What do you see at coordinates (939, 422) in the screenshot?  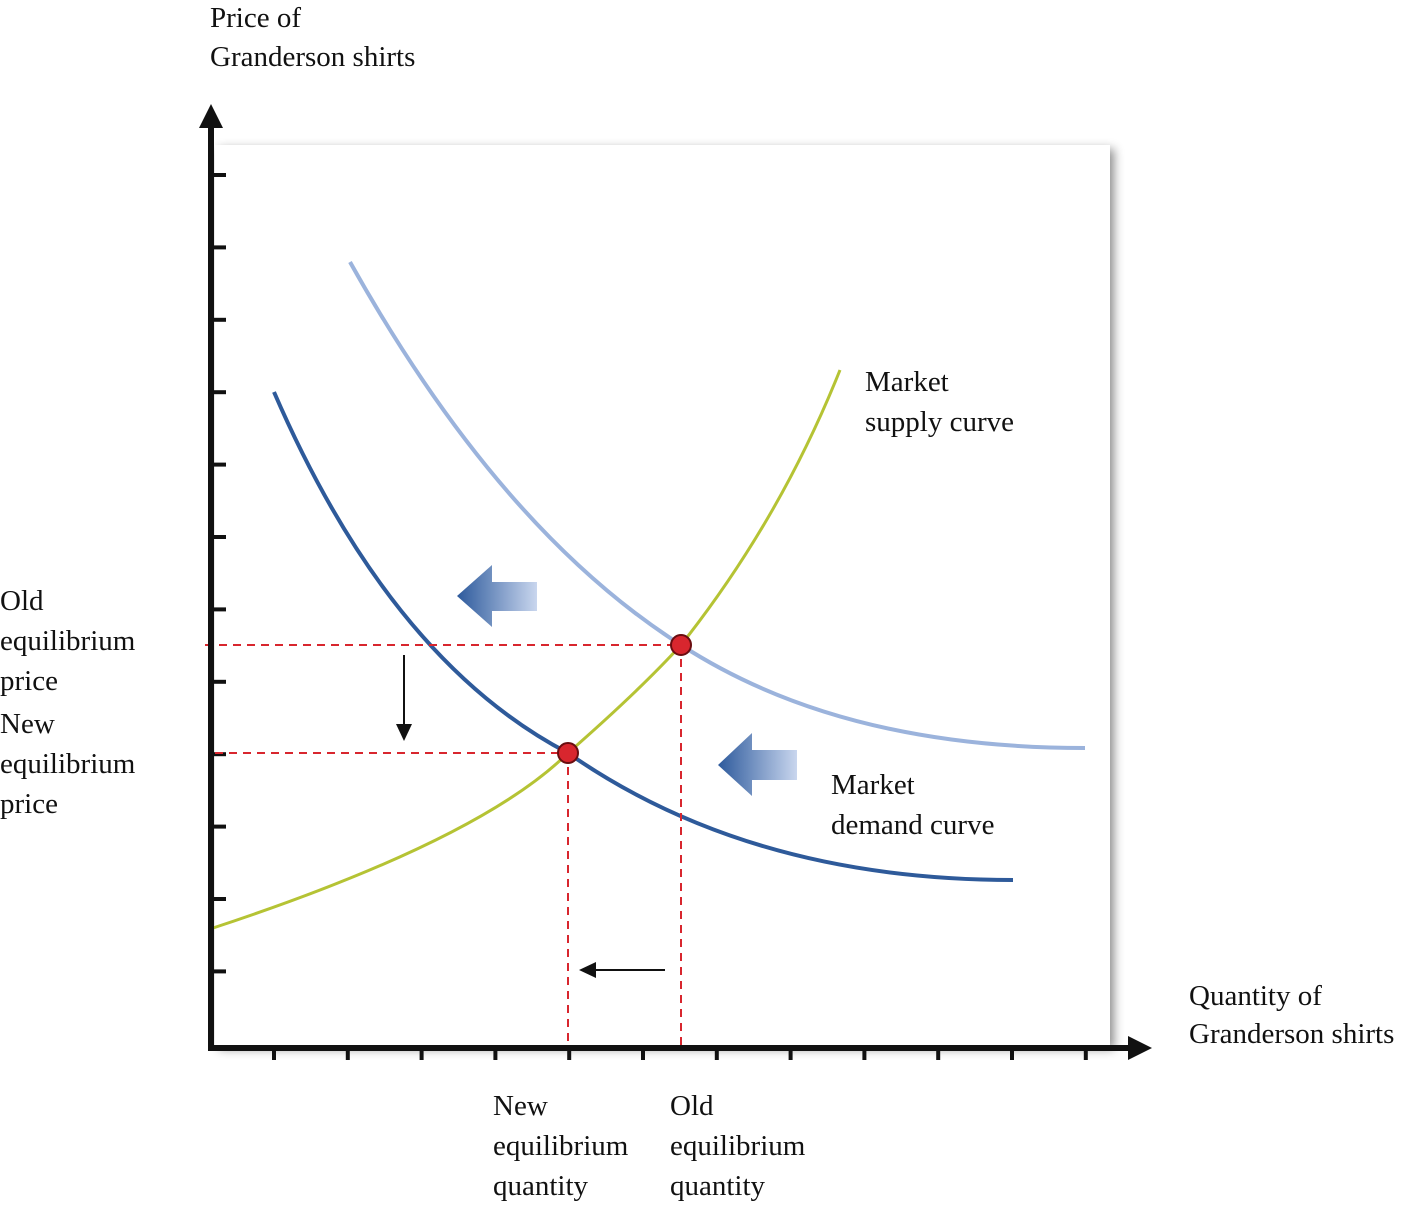 I see `label-line: supply curve` at bounding box center [939, 422].